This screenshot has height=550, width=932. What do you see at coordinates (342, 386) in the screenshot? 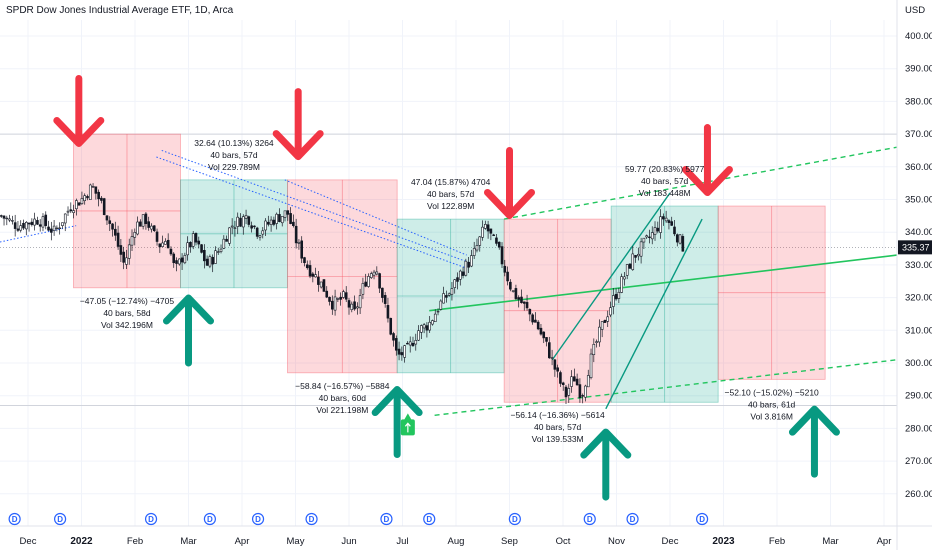
I see `measurement-label: −58.84 (−16.57%) −5884` at bounding box center [342, 386].